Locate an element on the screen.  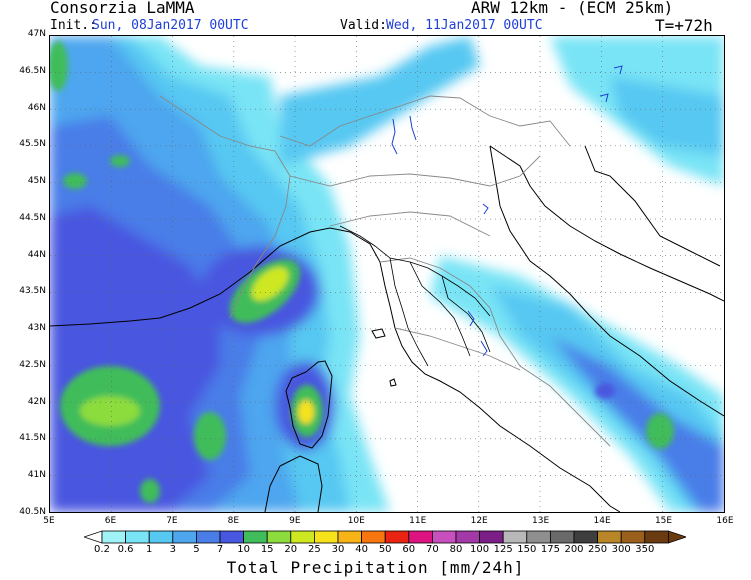
colorbar-label: 60 is located at coordinates (409, 549).